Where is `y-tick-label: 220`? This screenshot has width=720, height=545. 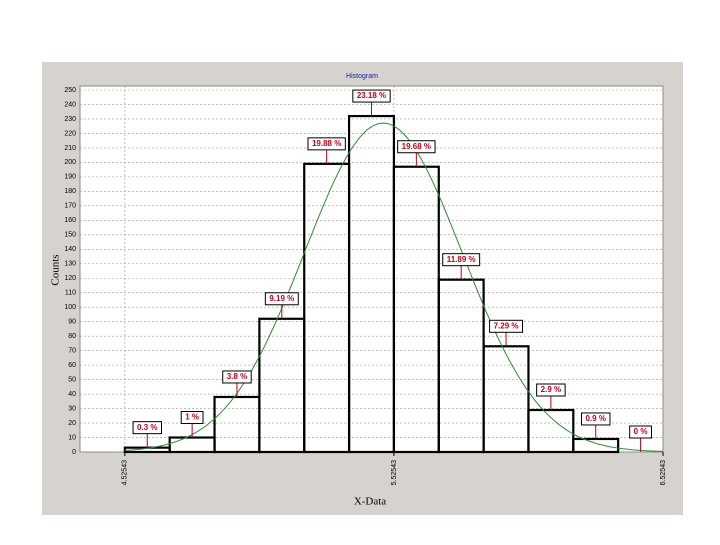
y-tick-label: 220 is located at coordinates (70, 133).